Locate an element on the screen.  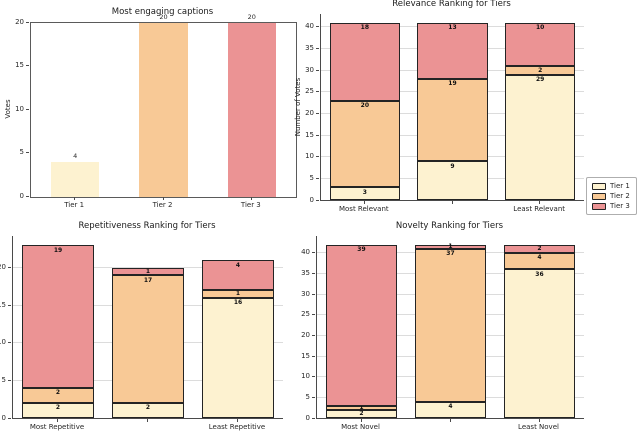
segment-value-label: 18 is located at coordinates (364, 28).